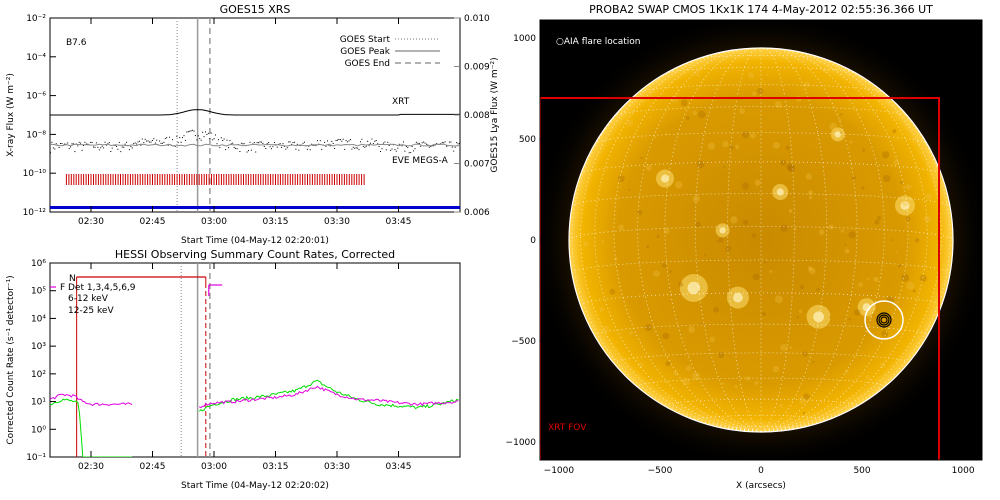 This screenshot has width=1000, height=500. What do you see at coordinates (36, 19) in the screenshot?
I see `goes-ytick-left-label: 10⁻²` at bounding box center [36, 19].